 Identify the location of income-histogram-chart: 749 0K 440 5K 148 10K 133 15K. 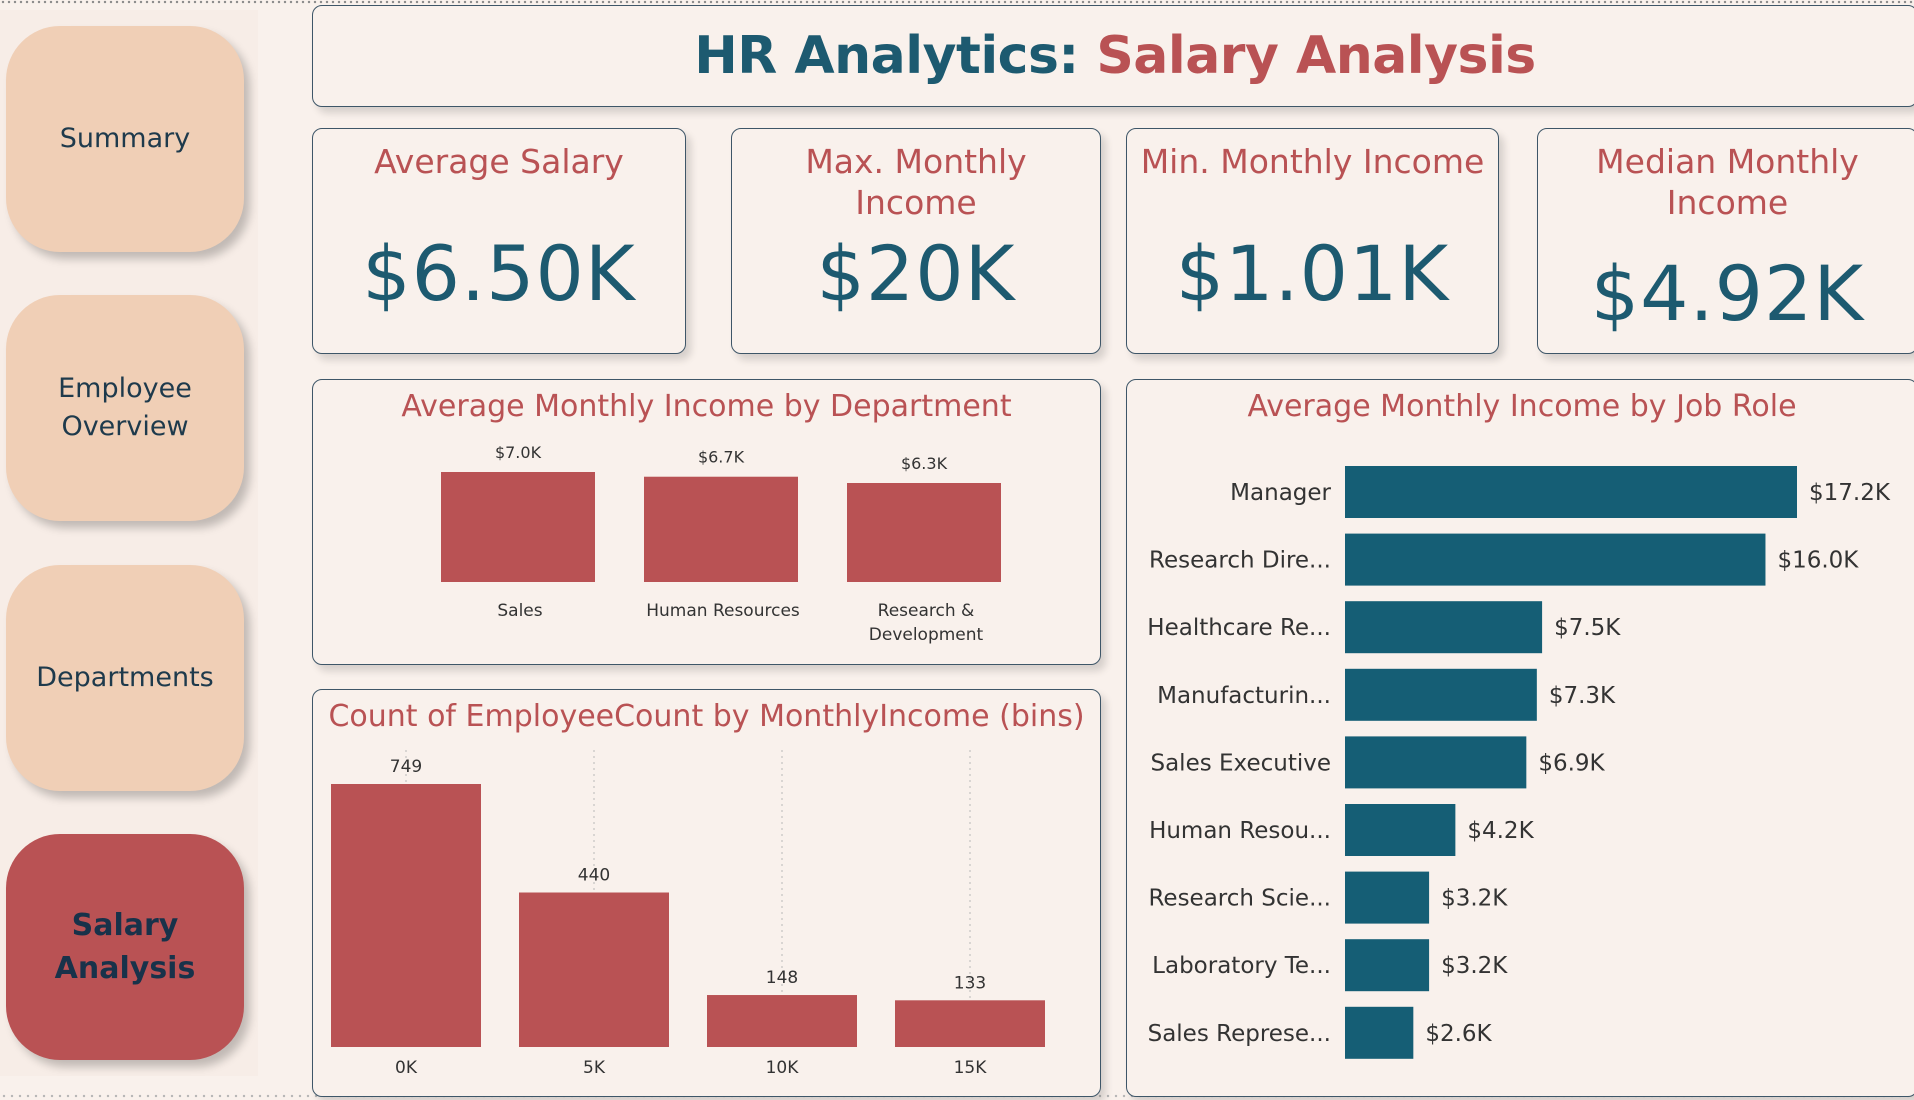
(688, 914).